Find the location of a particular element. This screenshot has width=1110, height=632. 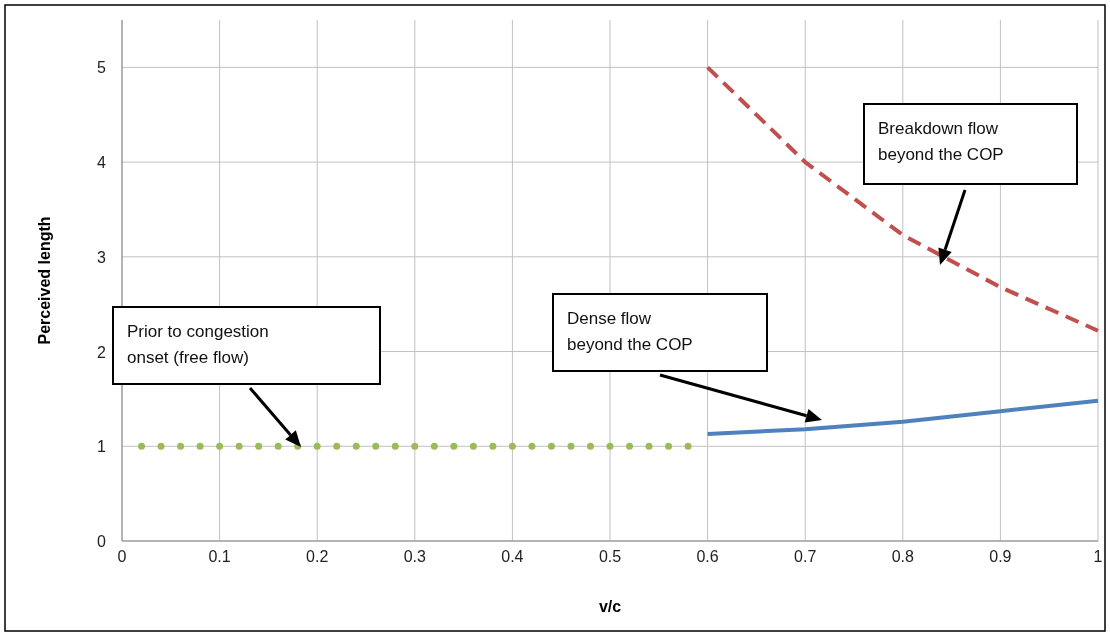

x-tick-label: 0 is located at coordinates (122, 556).